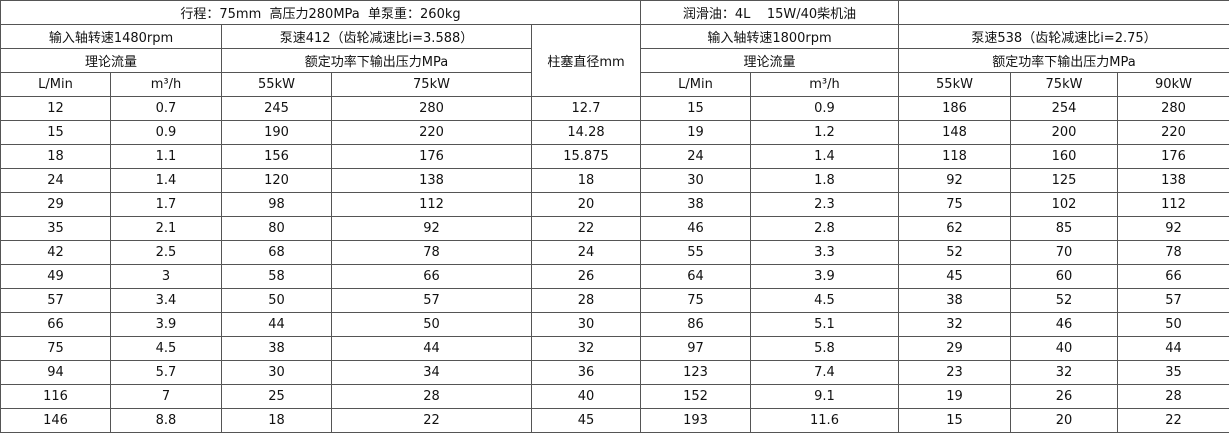 The image size is (1229, 433). Describe the element at coordinates (1064, 396) in the screenshot. I see `data-cell: 26` at that location.